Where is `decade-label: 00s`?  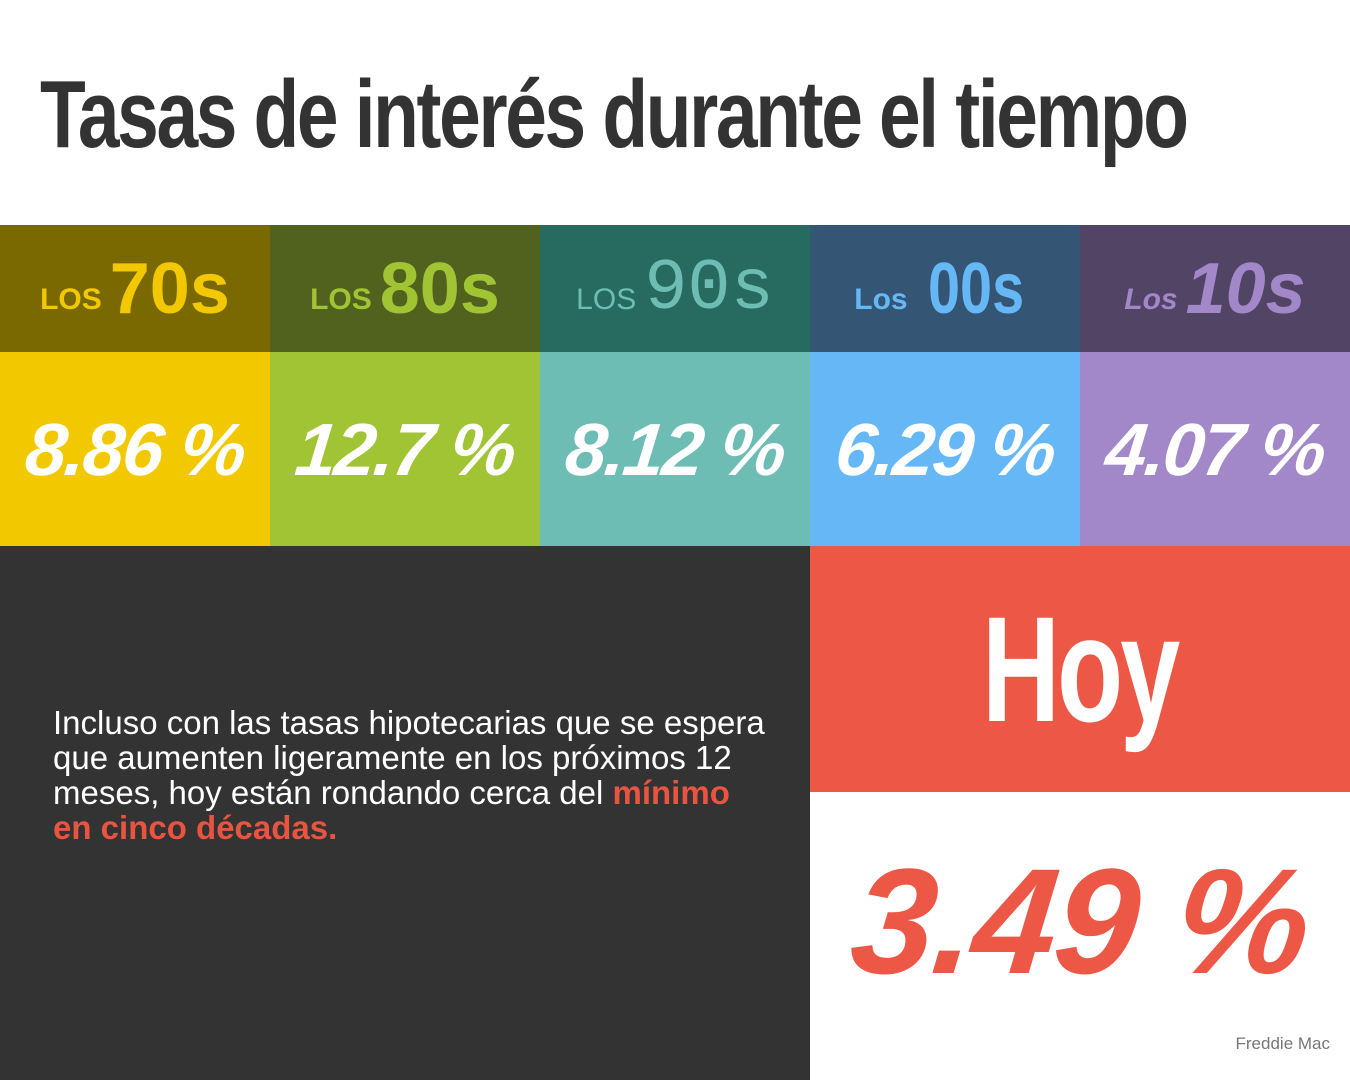 decade-label: 00s is located at coordinates (975, 288).